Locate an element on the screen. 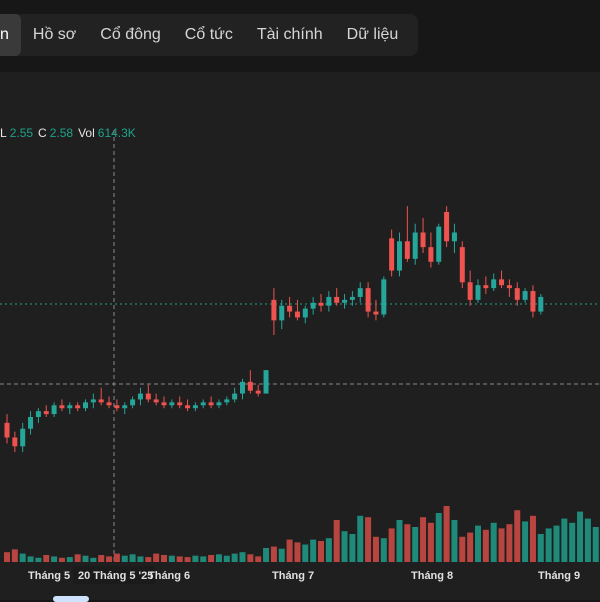 Image resolution: width=600 pixels, height=602 pixels. legend-volume-label: Vol is located at coordinates (86, 133).